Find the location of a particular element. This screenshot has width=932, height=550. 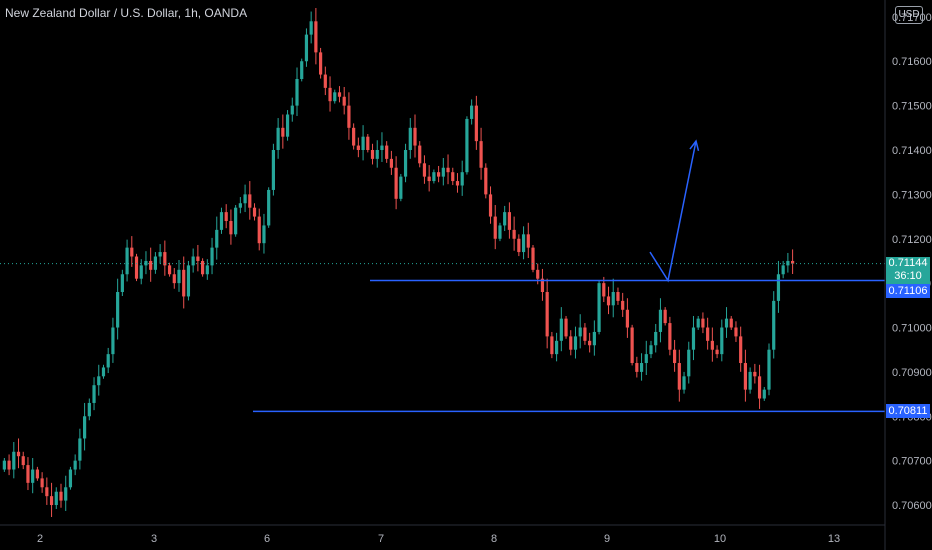

y-tick-label: 0.71400 is located at coordinates (912, 151).